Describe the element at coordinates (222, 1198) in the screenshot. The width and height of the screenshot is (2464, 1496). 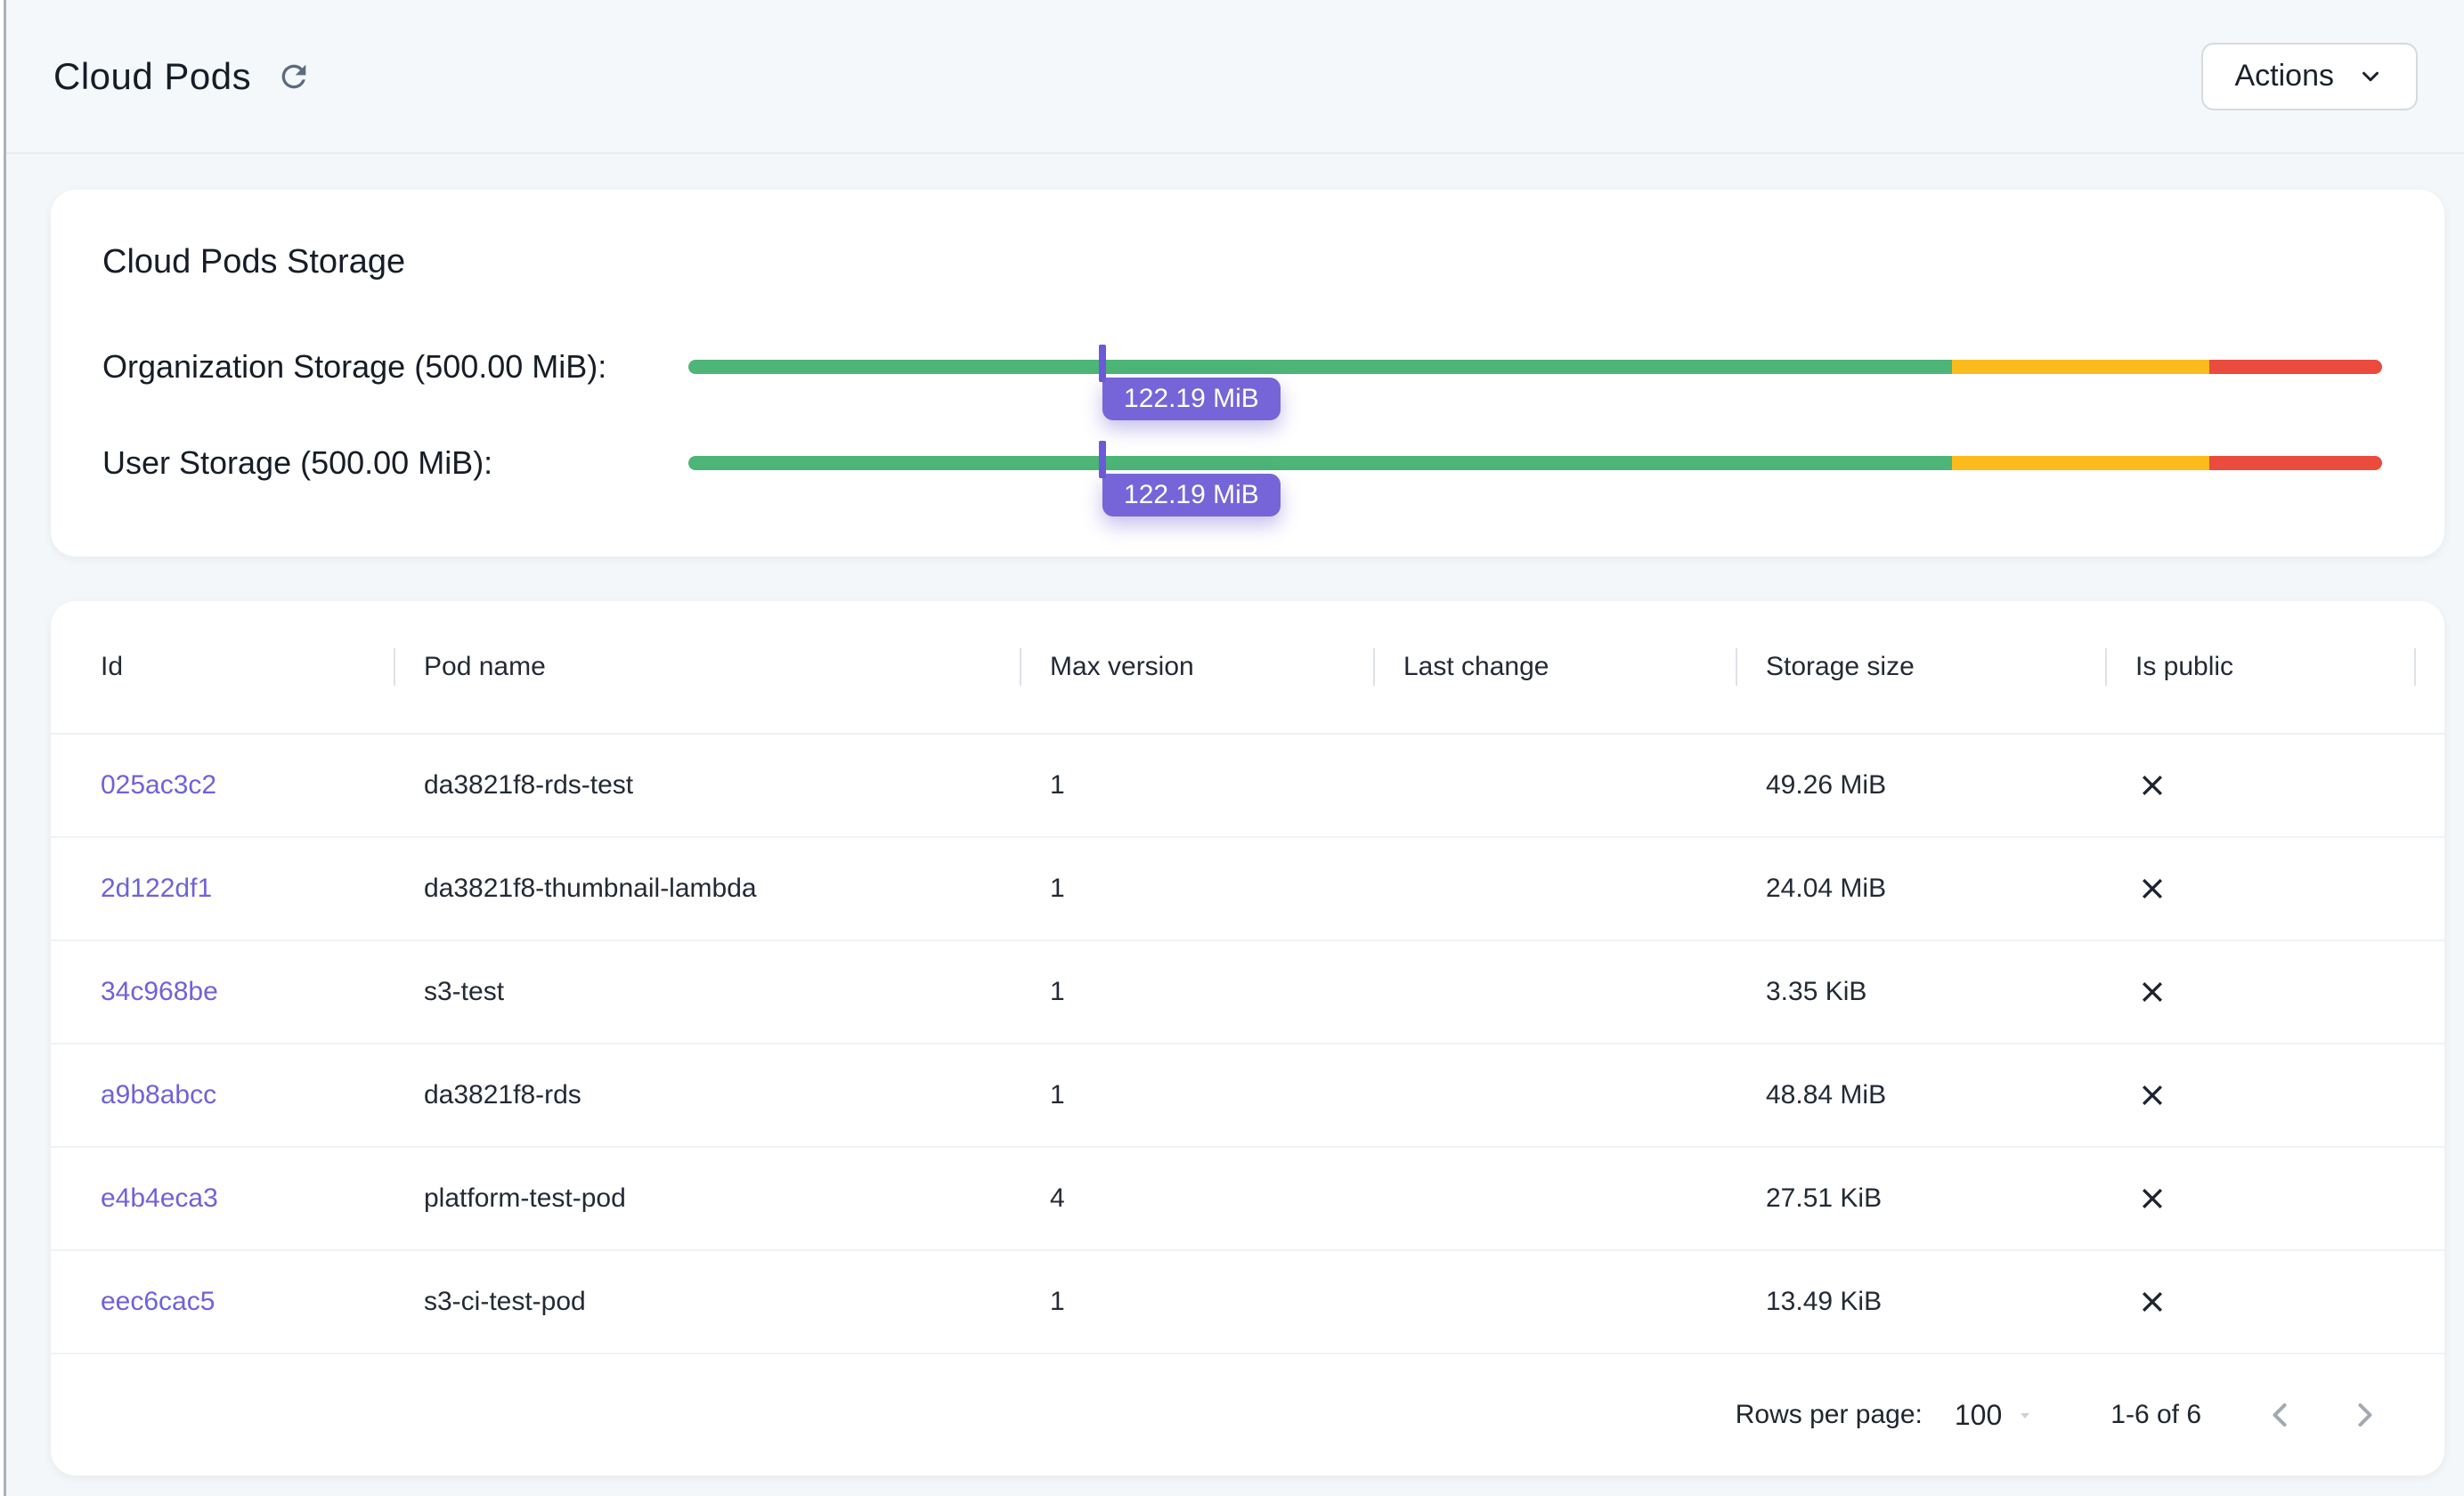
I see `cell-id: e4b4eca3` at that location.